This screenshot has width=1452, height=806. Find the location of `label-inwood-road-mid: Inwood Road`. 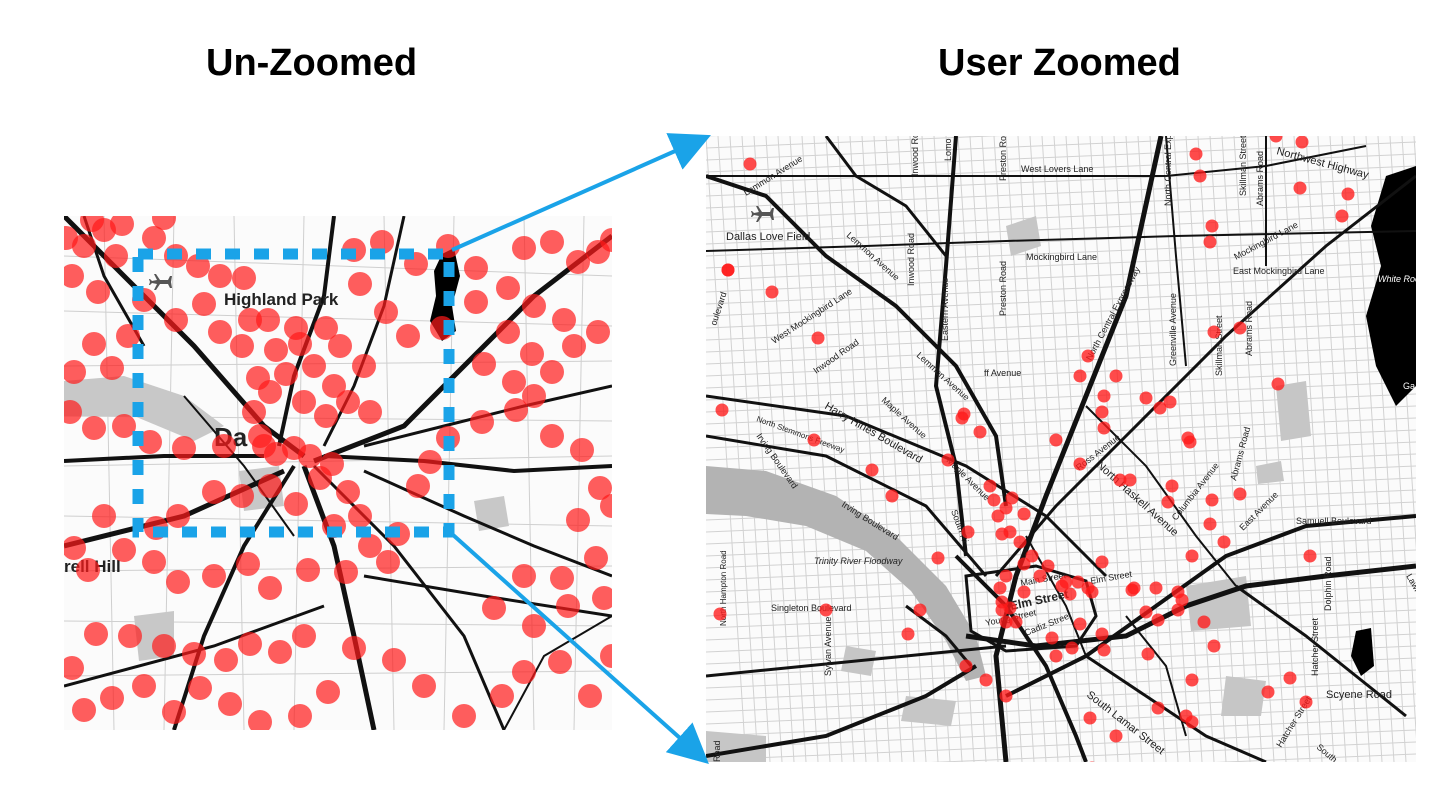

label-inwood-road-mid: Inwood Road is located at coordinates (911, 259).